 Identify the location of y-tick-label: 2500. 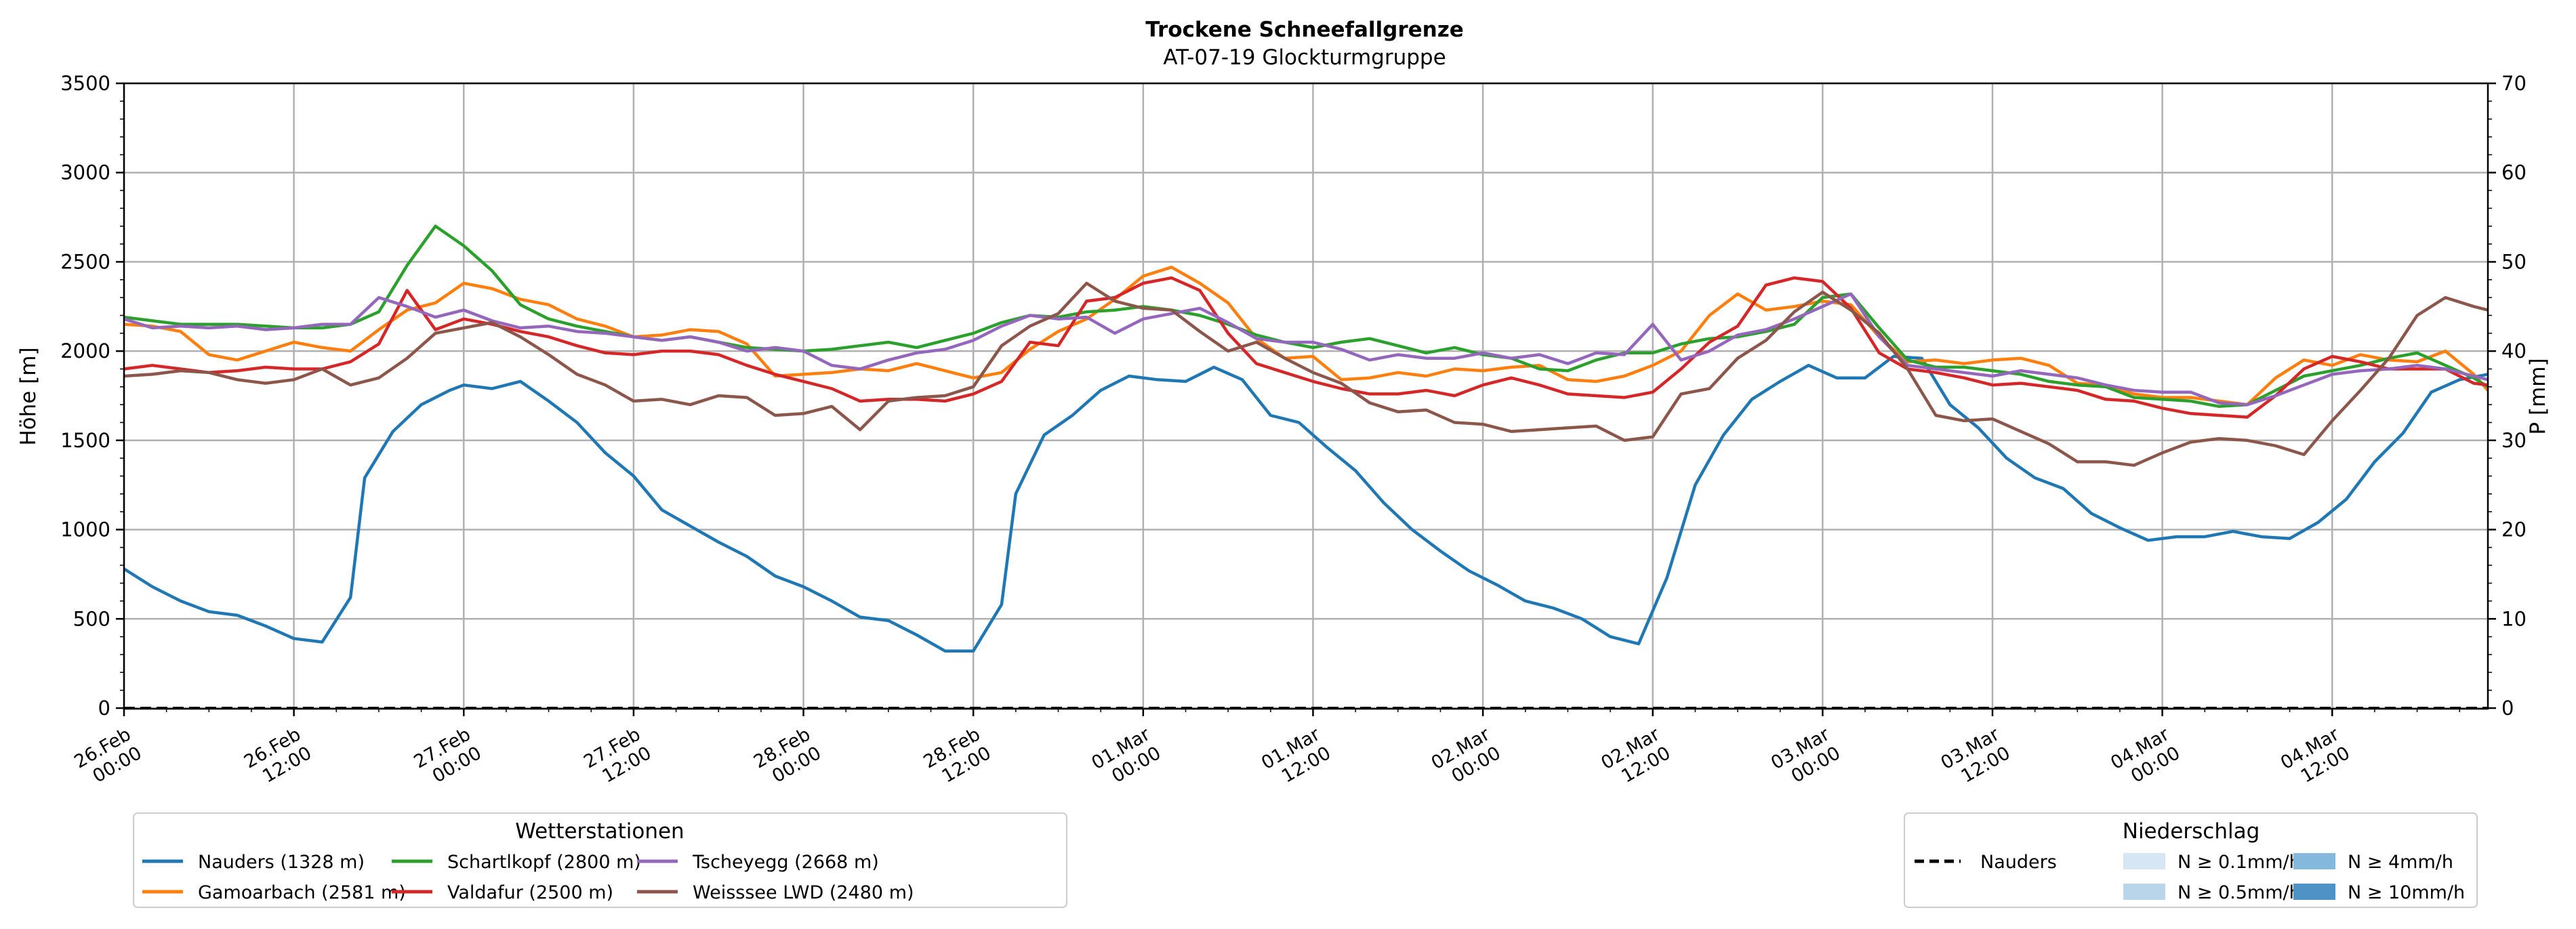
(85, 261).